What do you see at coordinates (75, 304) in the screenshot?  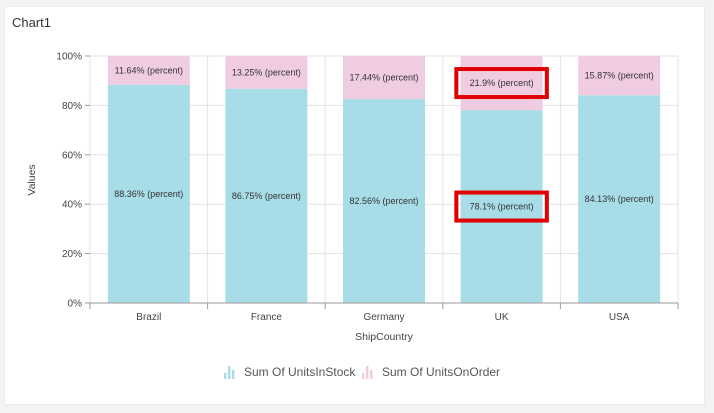 I see `y-tick-label: 0%` at bounding box center [75, 304].